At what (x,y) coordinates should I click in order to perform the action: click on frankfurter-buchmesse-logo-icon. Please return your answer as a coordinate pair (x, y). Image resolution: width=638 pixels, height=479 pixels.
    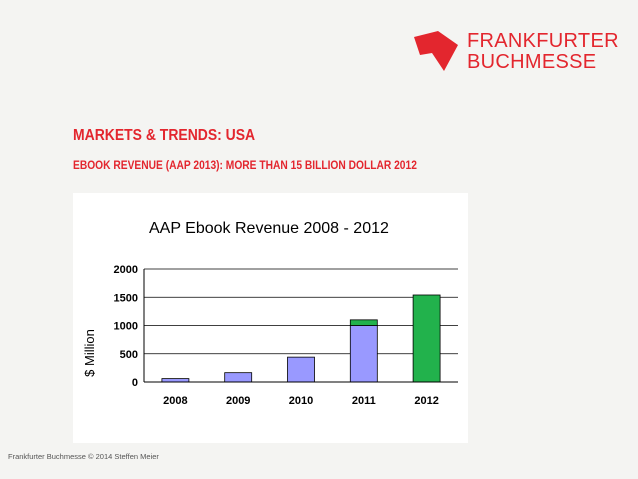
    Looking at the image, I should click on (436, 51).